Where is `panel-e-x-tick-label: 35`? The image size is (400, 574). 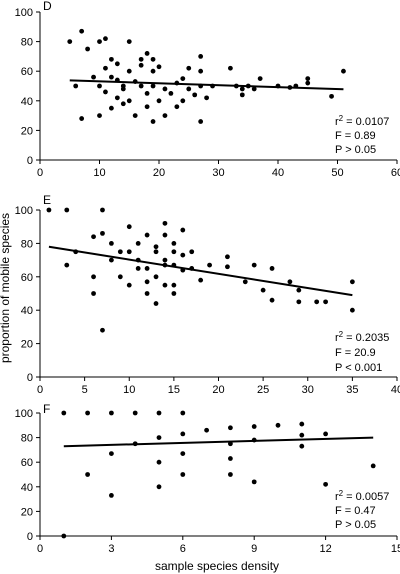
panel-e-x-tick-label: 35 is located at coordinates (352, 390).